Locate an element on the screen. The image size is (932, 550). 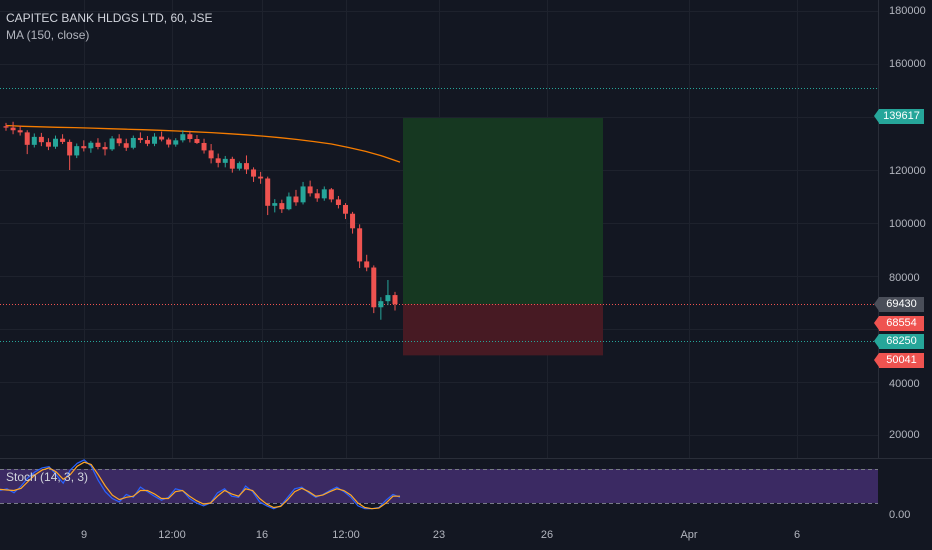
price-badge-entry: 68554 is located at coordinates (899, 323).